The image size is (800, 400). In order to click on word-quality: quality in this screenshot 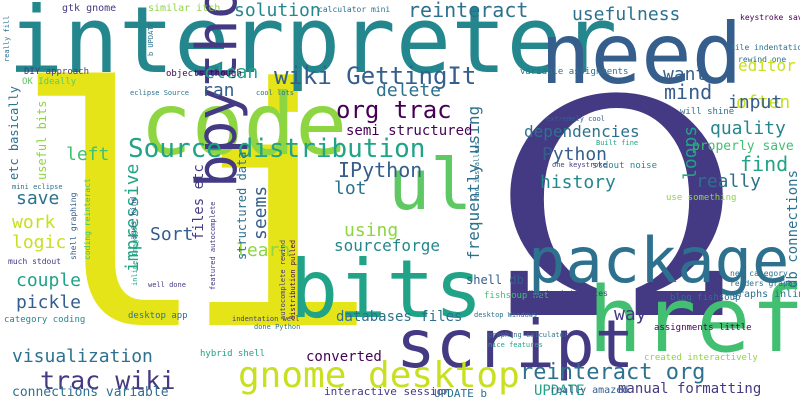, I will do `click(748, 128)`.